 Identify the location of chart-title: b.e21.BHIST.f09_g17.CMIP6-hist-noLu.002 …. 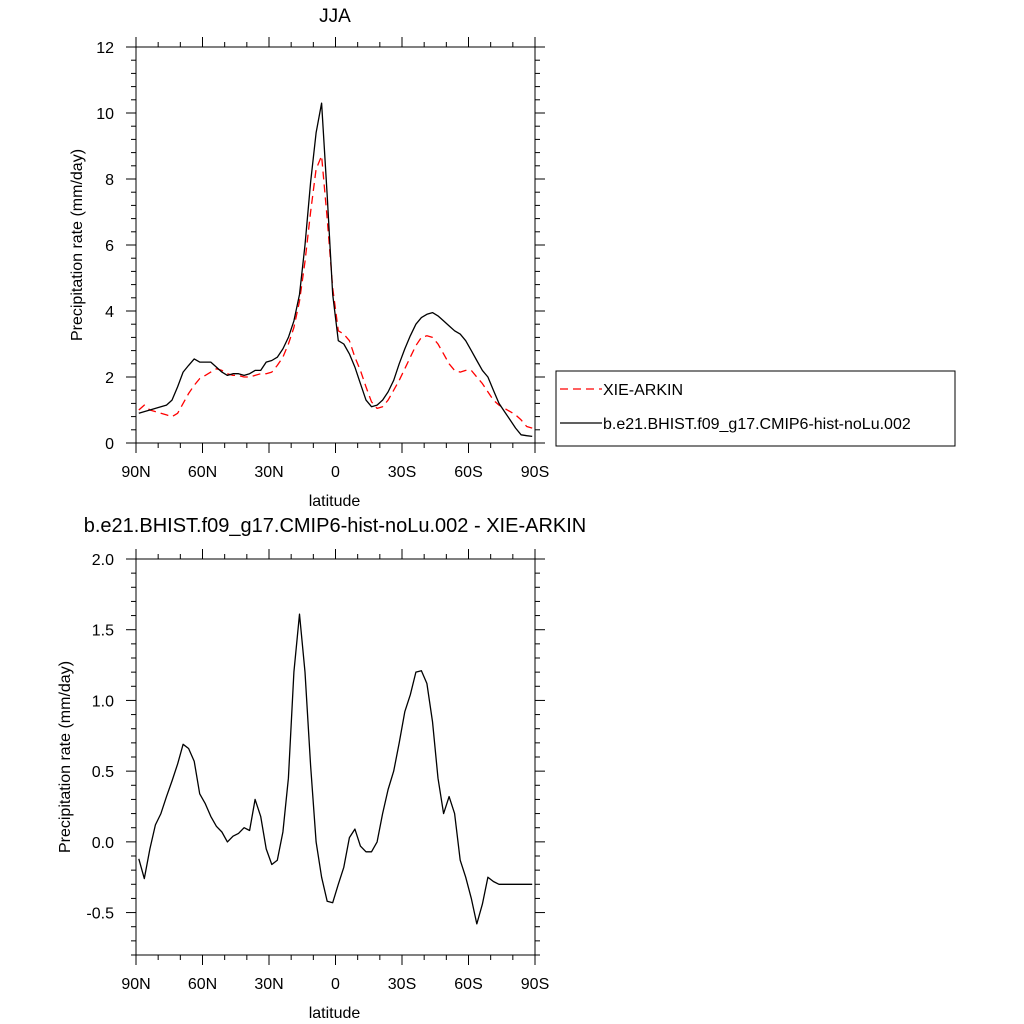
(335, 526).